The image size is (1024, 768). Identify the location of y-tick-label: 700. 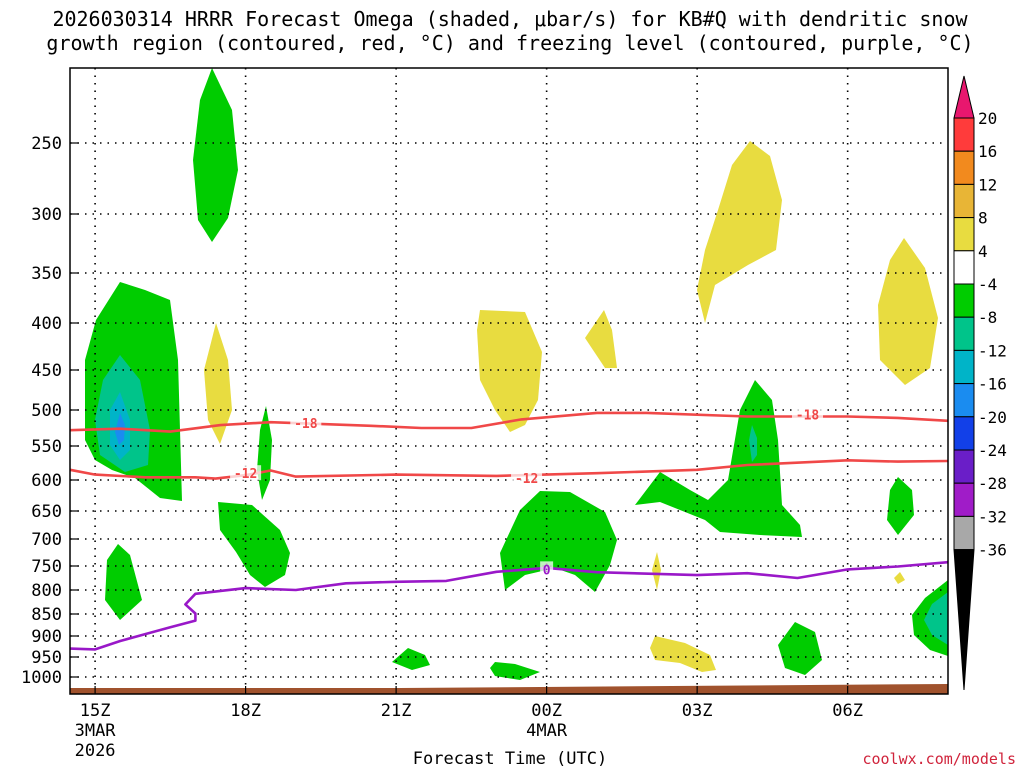
(46, 540).